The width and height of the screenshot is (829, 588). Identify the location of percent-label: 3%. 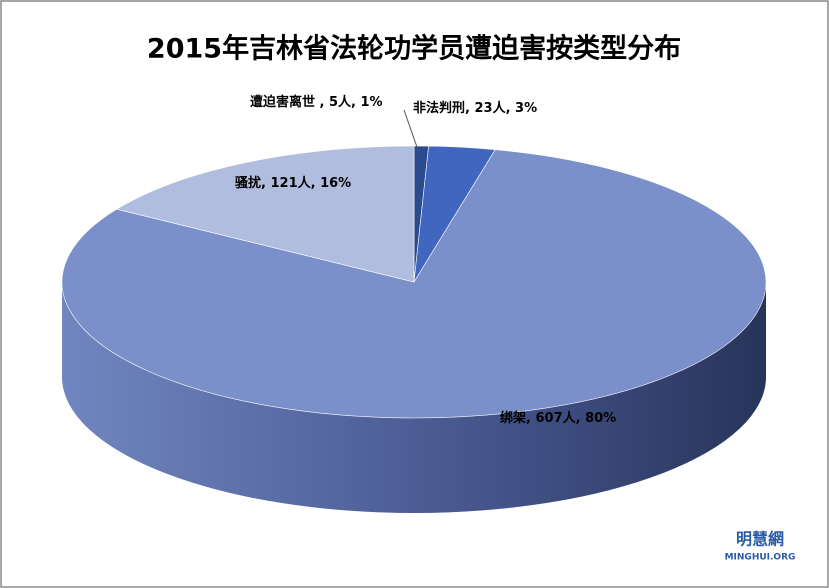
(526, 108).